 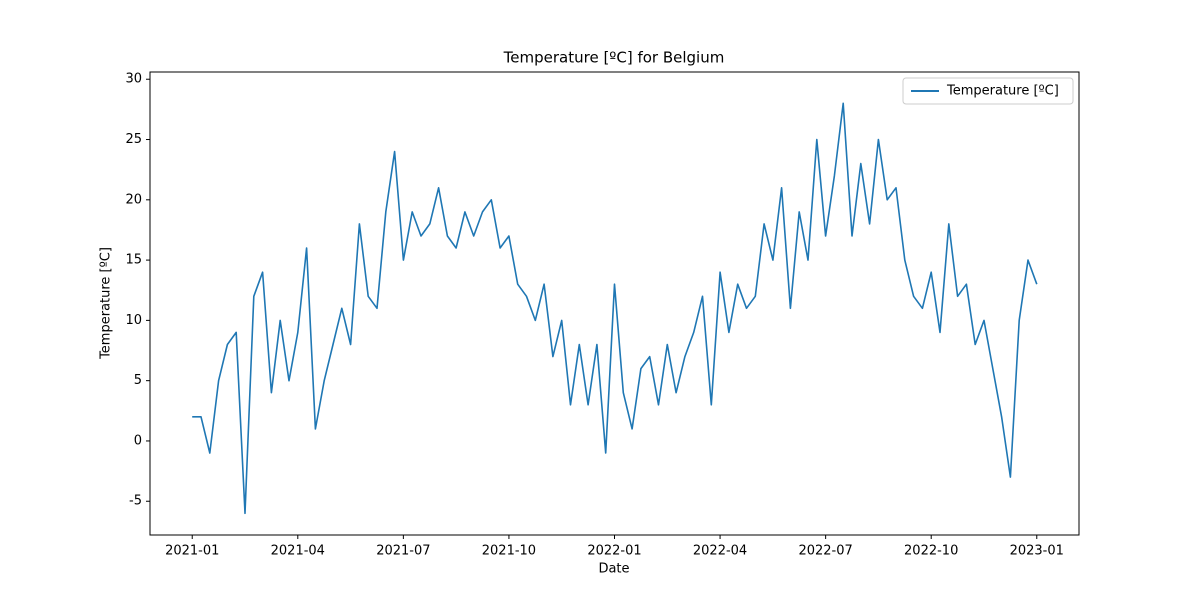 What do you see at coordinates (298, 551) in the screenshot?
I see `x-tick-label: 2021-04` at bounding box center [298, 551].